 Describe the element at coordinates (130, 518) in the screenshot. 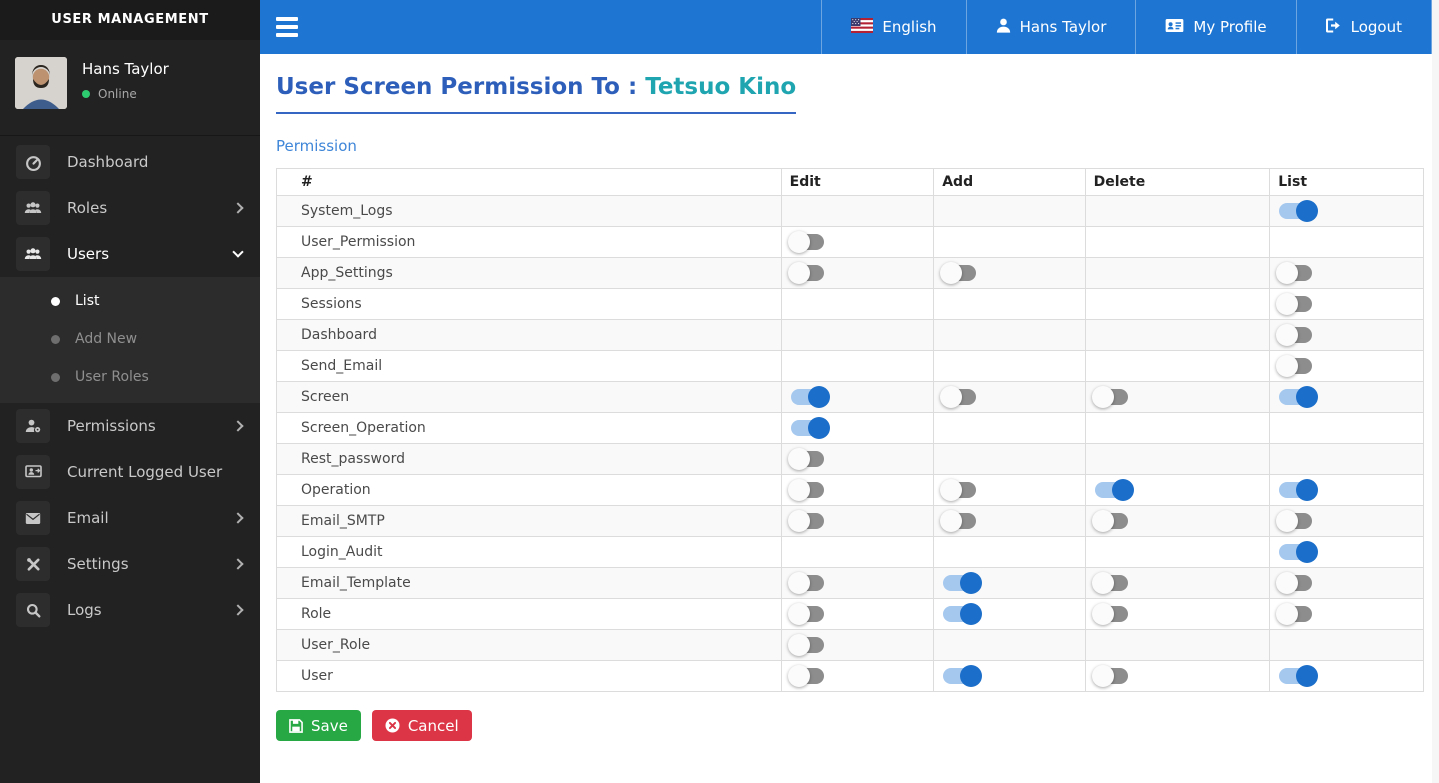

I see `sidebar-item-email: Email` at that location.